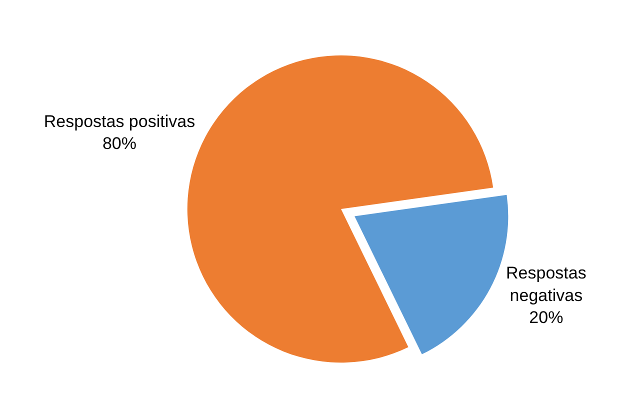  I want to click on data-label: 80%, so click(119, 143).